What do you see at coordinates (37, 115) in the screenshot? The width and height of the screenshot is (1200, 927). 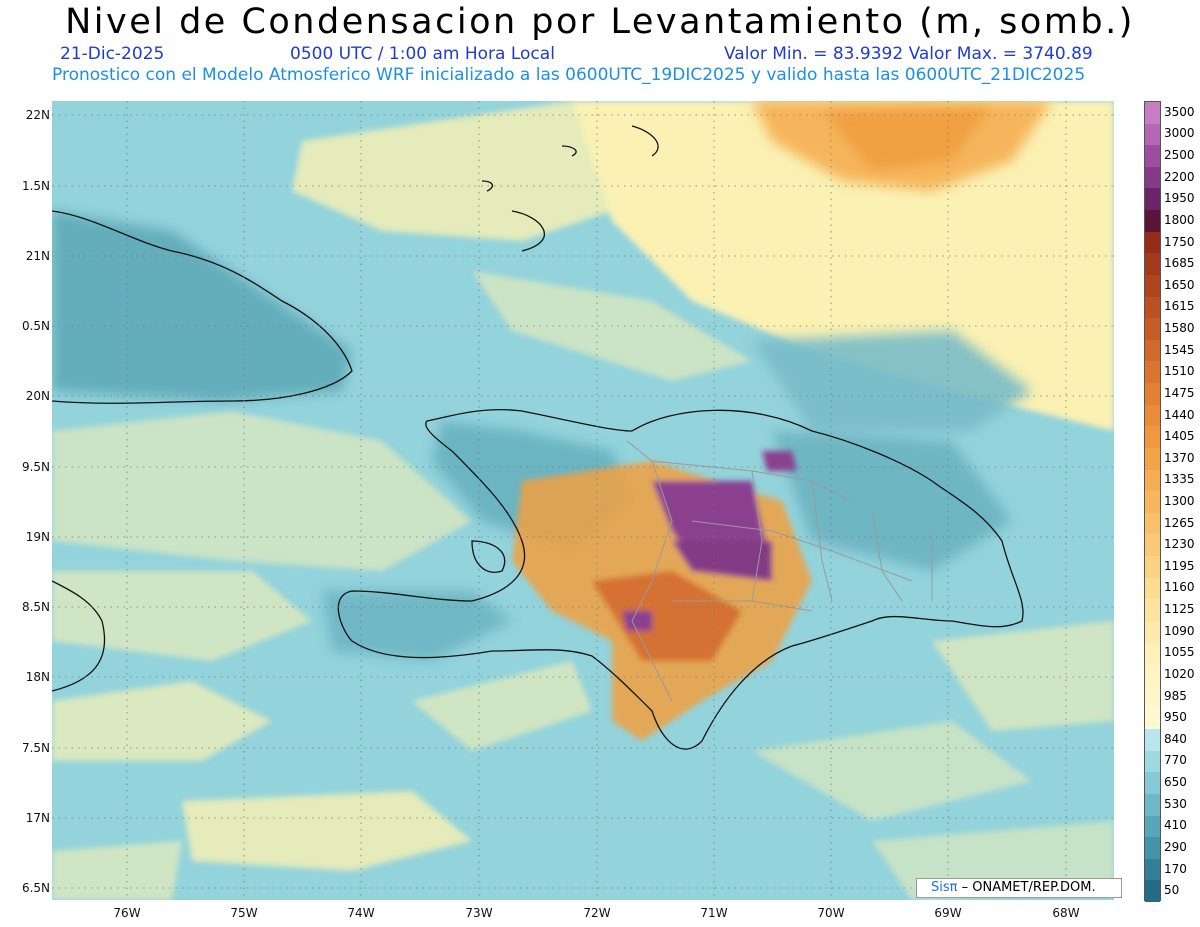 I see `lat-label: 22N` at bounding box center [37, 115].